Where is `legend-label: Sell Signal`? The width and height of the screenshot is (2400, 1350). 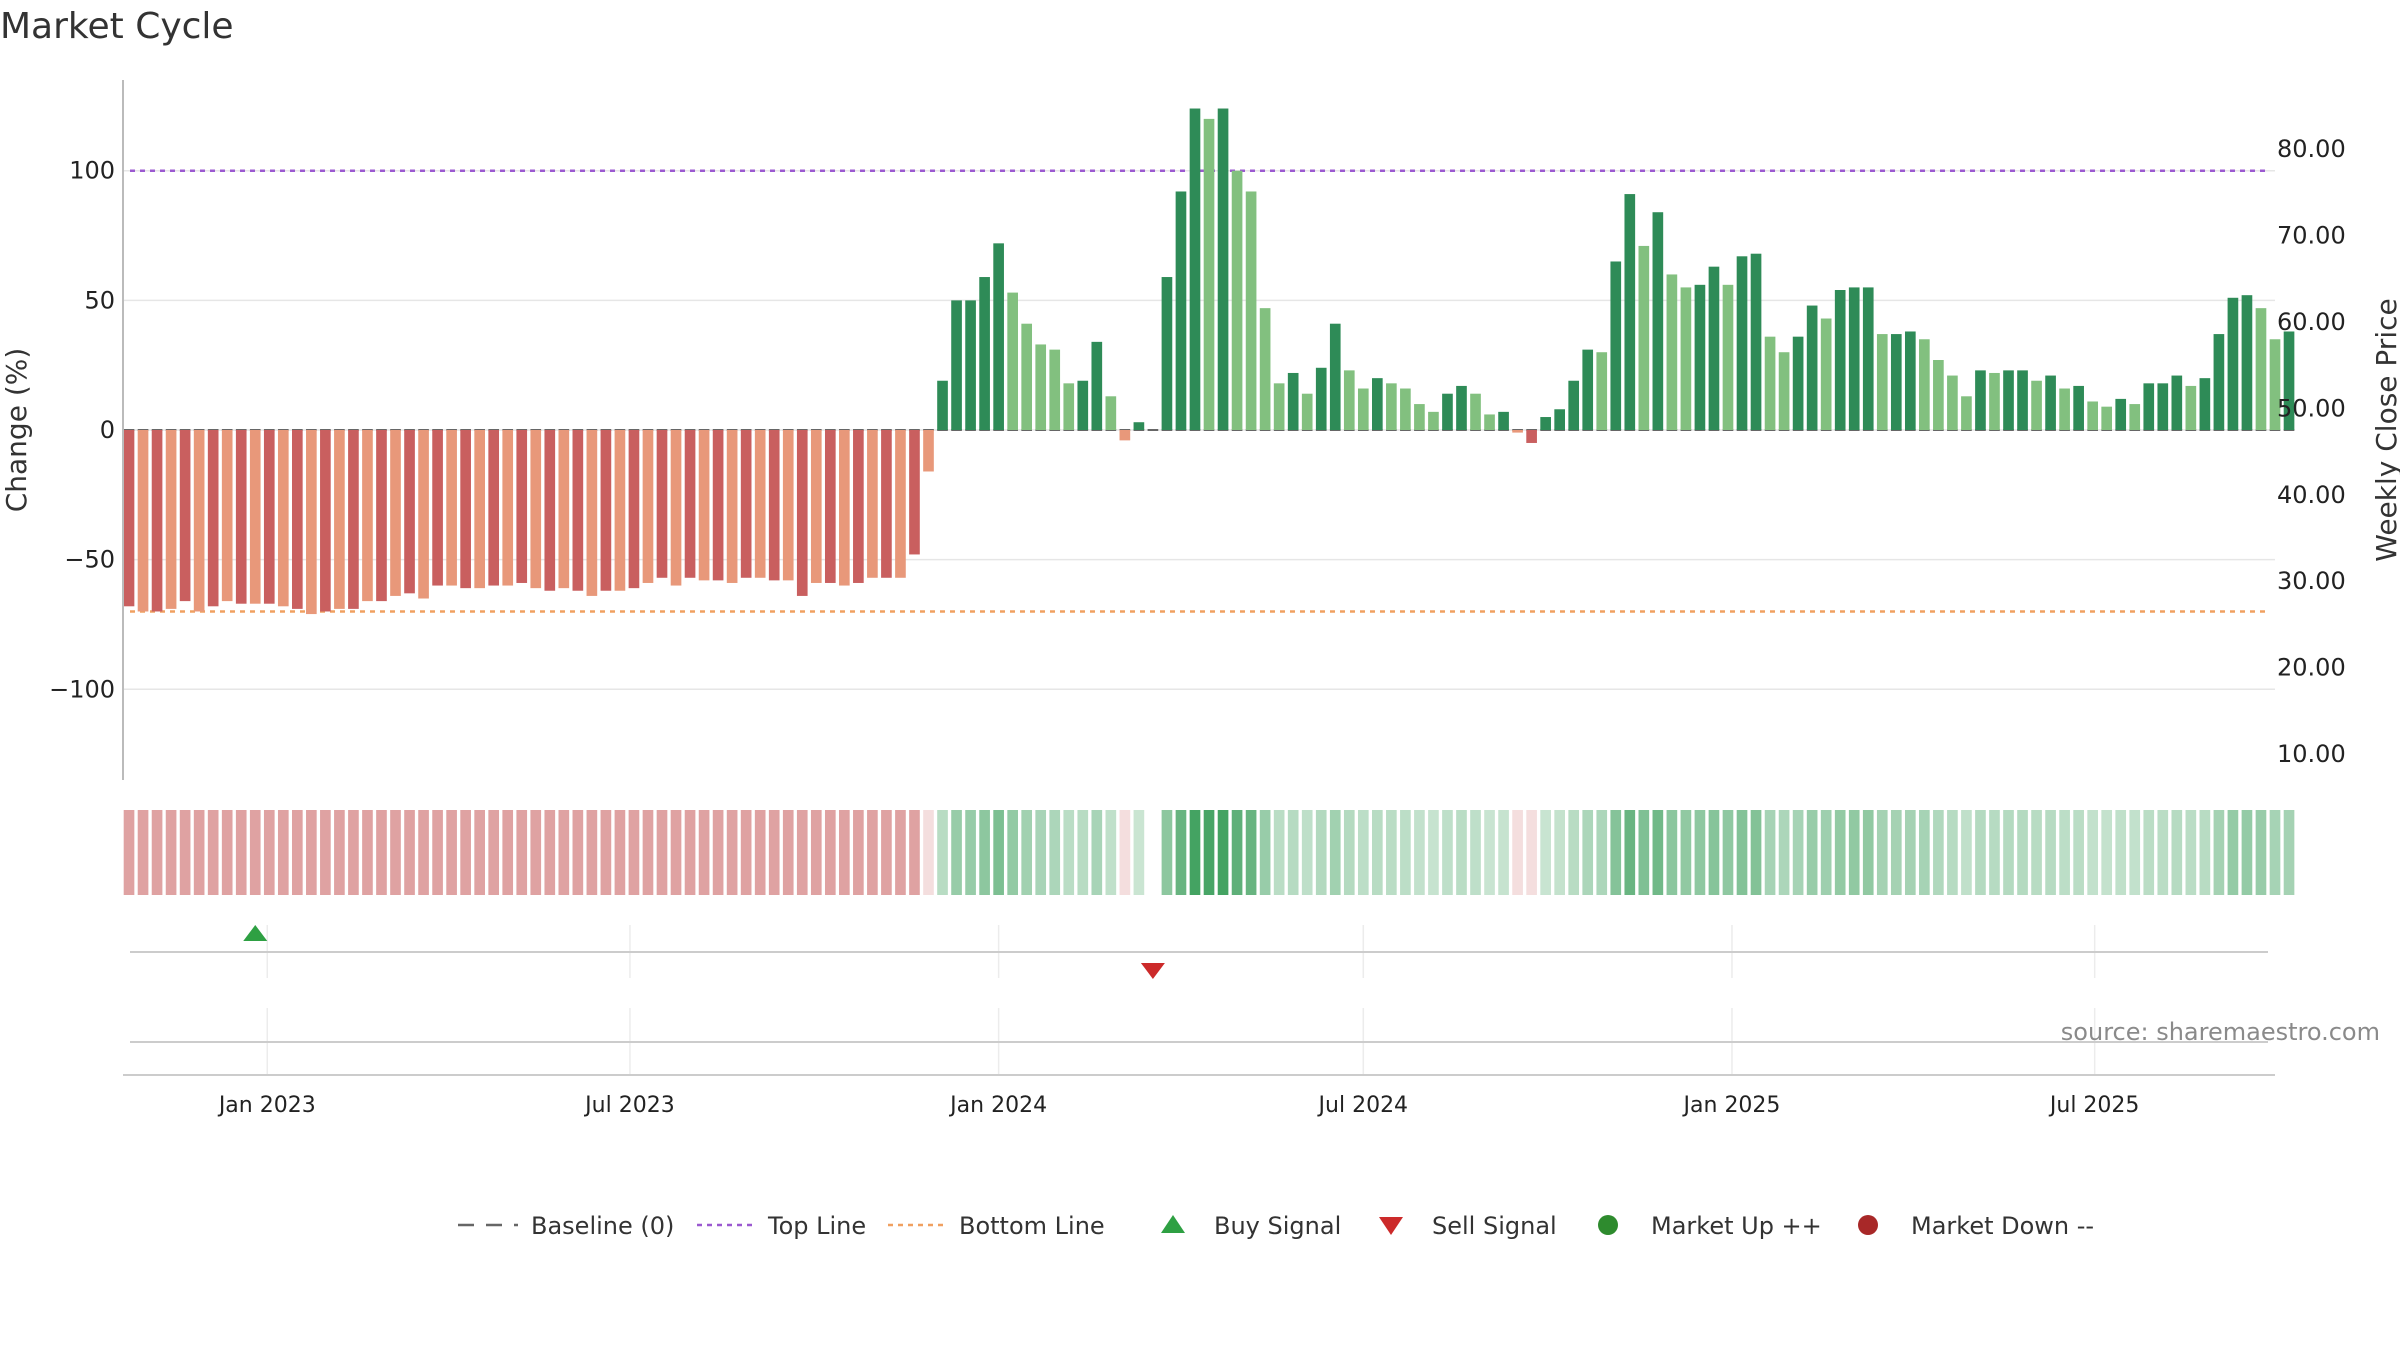 legend-label: Sell Signal is located at coordinates (1494, 1226).